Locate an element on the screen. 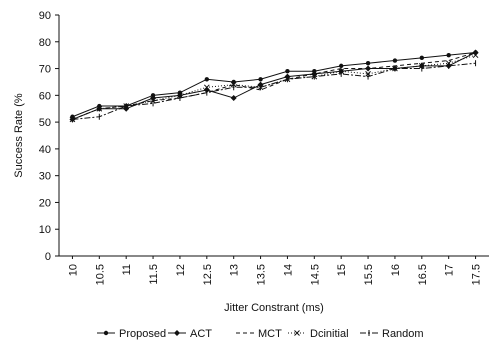  legend-label: MCT is located at coordinates (270, 334).